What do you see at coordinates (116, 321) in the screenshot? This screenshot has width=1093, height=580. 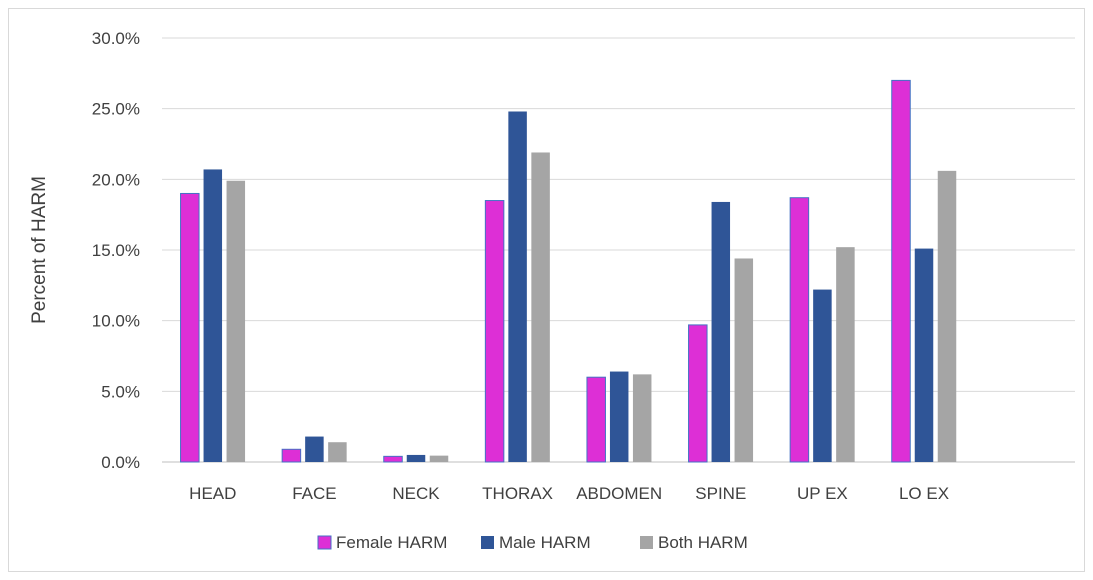 I see `y-tick-label: 10.0%` at bounding box center [116, 321].